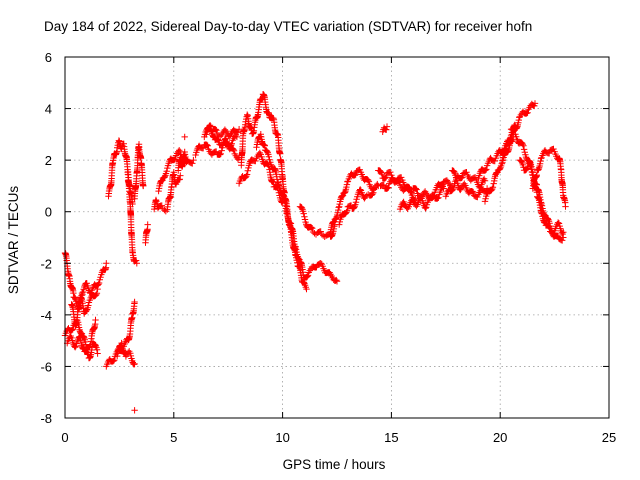 Image resolution: width=640 pixels, height=480 pixels. What do you see at coordinates (334, 464) in the screenshot?
I see `x-axis-label: GPS time / hours` at bounding box center [334, 464].